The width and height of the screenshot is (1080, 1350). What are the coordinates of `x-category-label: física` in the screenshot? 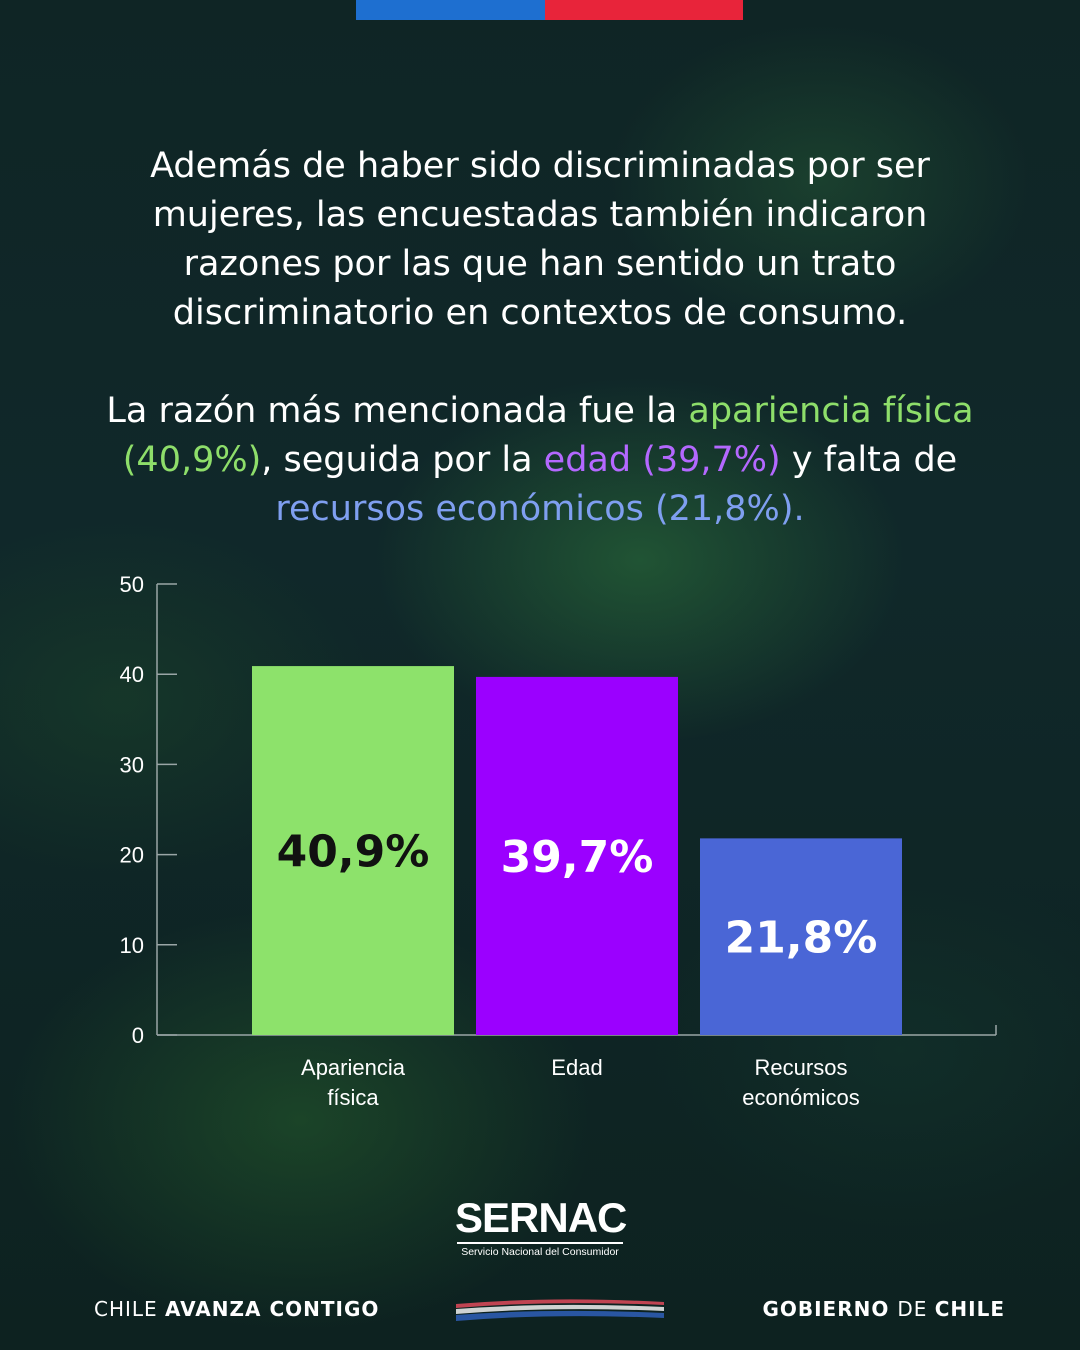 It's located at (353, 1097).